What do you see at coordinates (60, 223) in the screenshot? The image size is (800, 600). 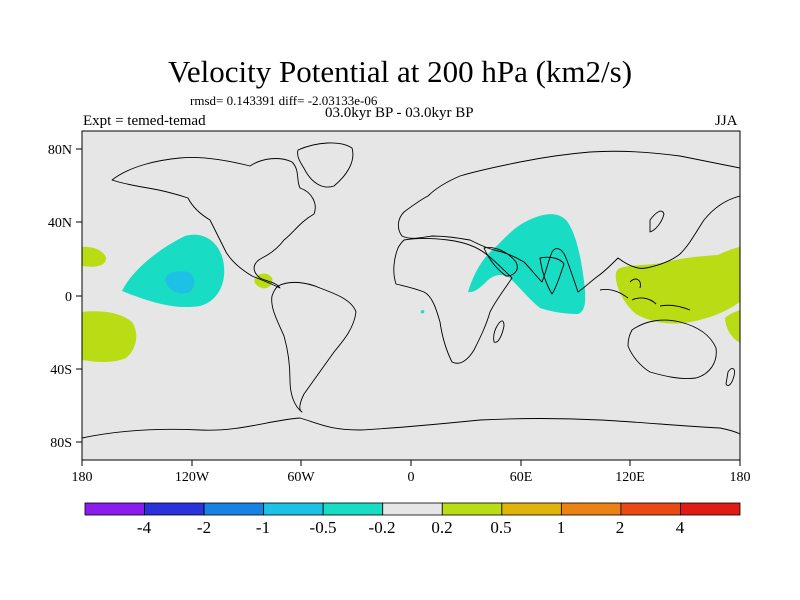 I see `lat-label-40n: 40N` at bounding box center [60, 223].